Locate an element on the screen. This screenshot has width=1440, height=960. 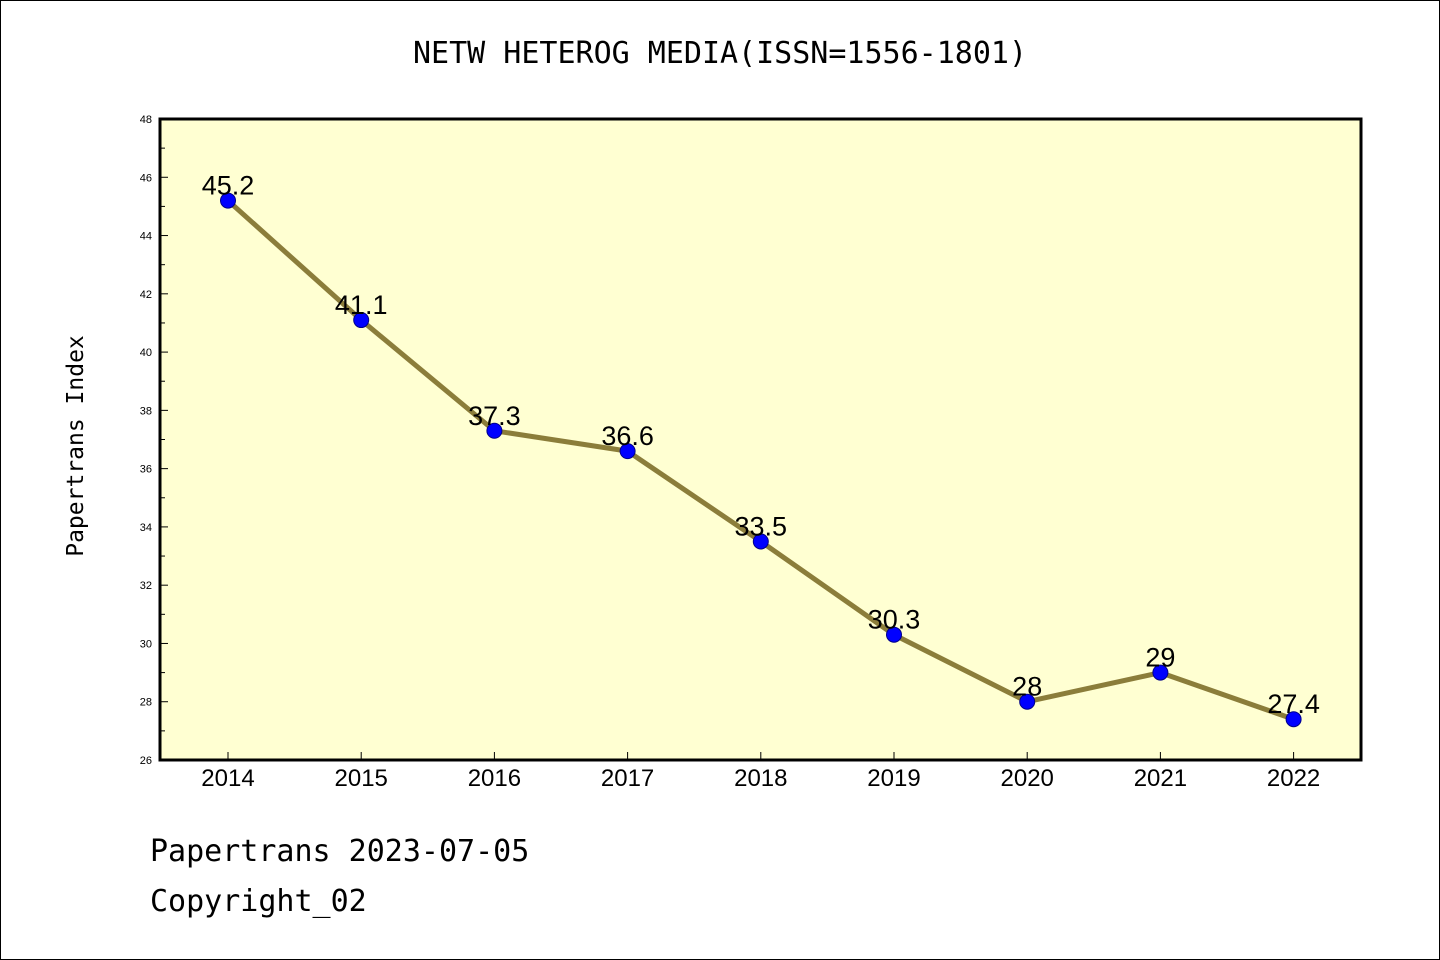
footer-date: Papertrans 2023-07-05 is located at coordinates (340, 851).